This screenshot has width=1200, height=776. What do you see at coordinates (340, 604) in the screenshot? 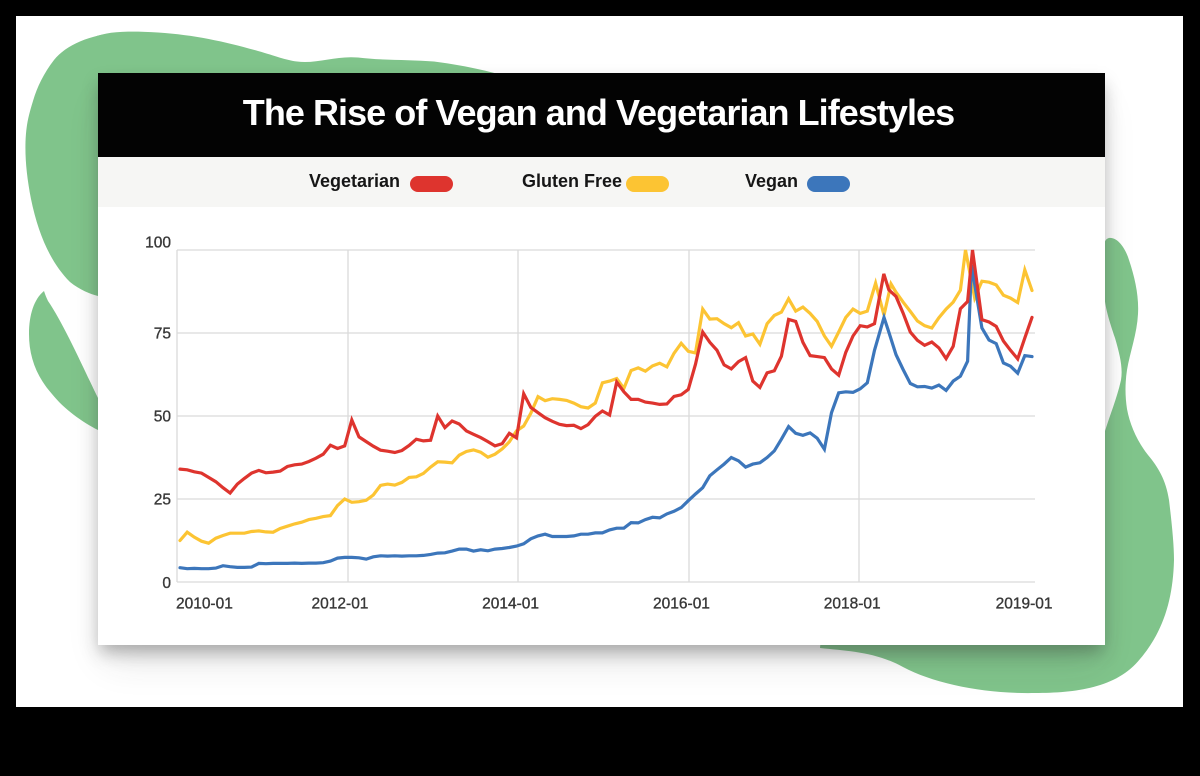
I see `svg-text: 2012-01` at bounding box center [340, 604].